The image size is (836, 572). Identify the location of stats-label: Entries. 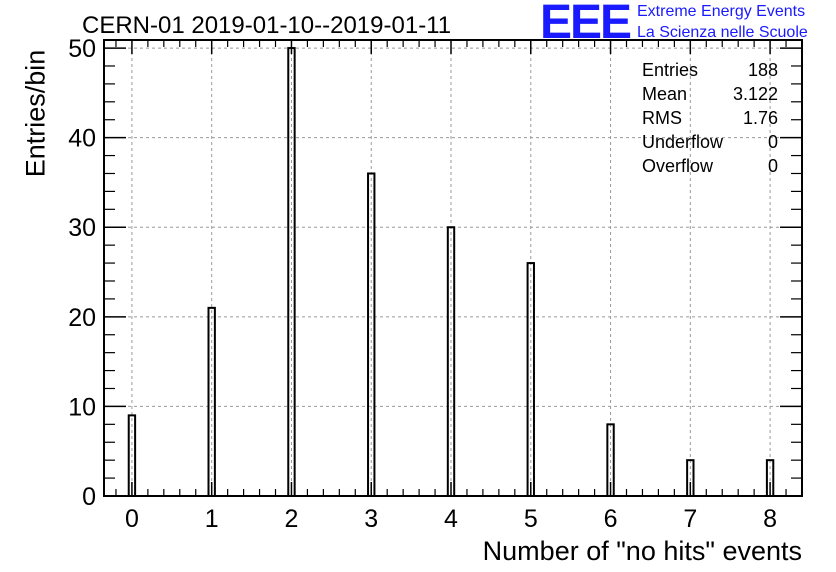
(670, 70).